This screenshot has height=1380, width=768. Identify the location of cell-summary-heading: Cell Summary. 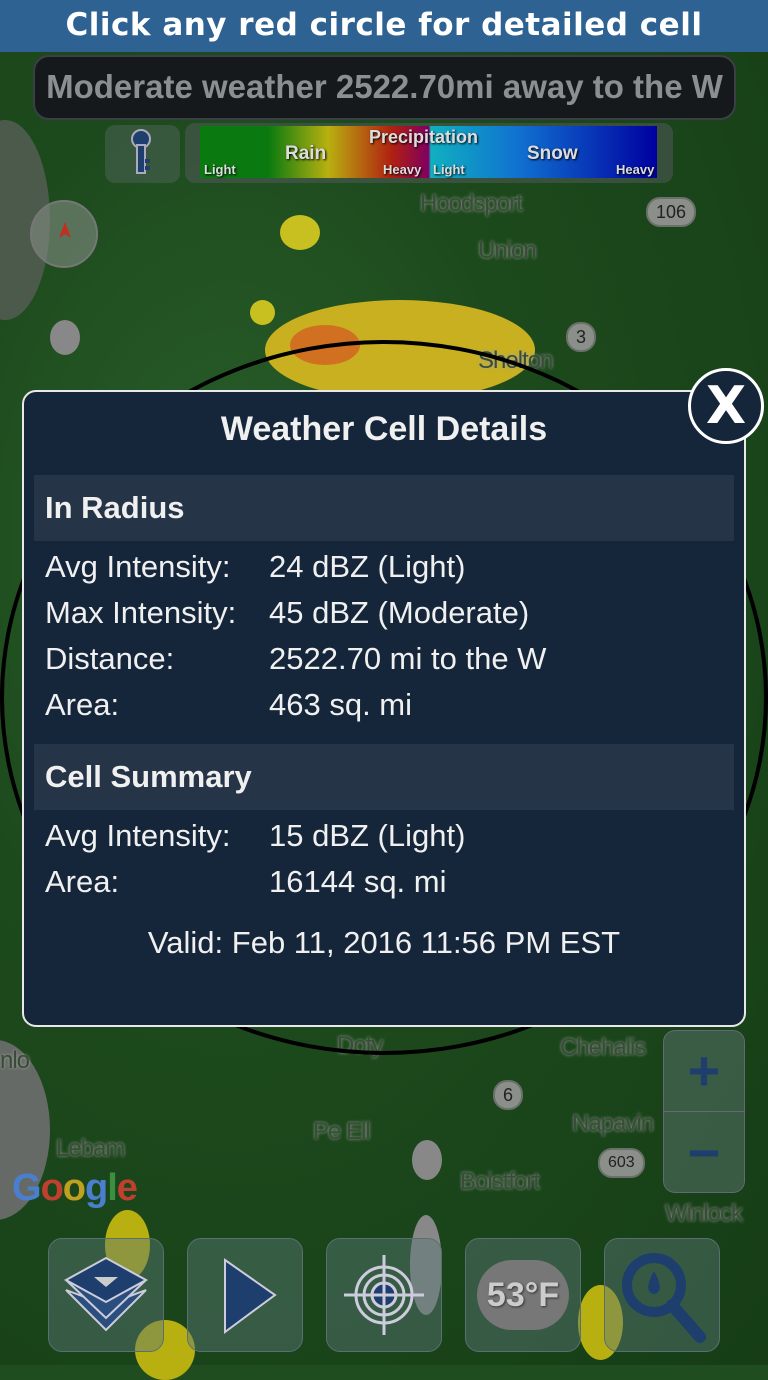
(384, 777).